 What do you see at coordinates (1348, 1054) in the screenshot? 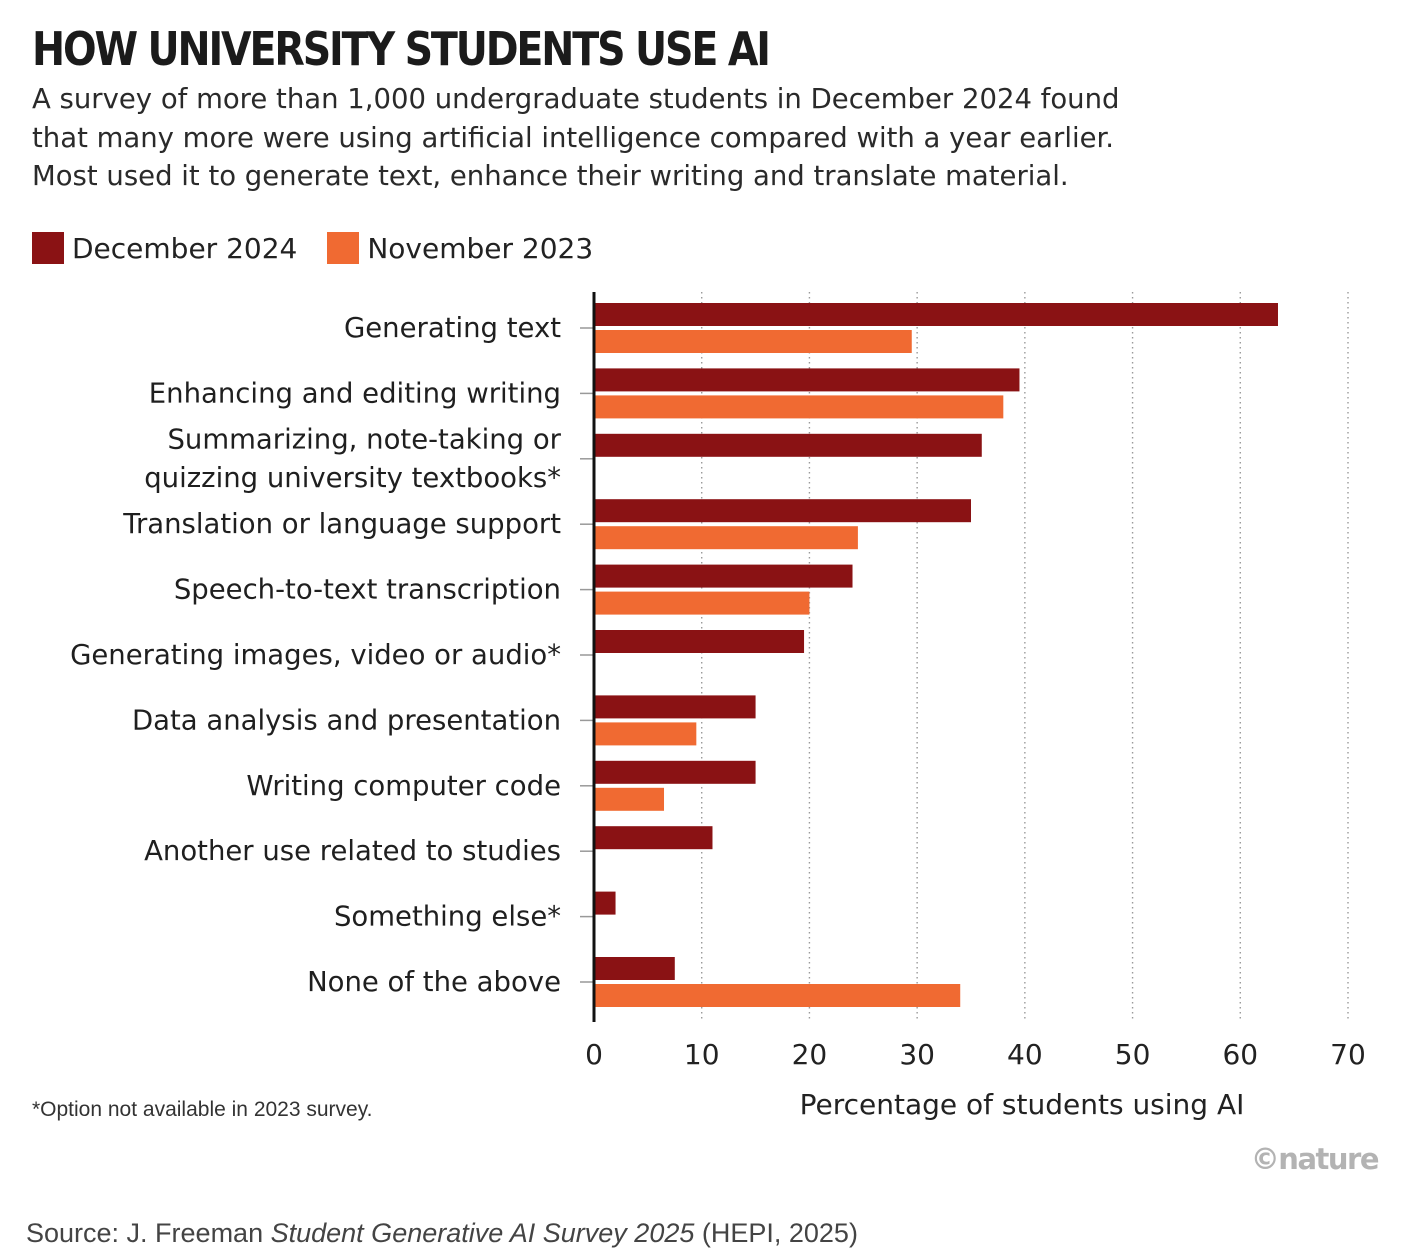
I see `x-tick-label: 70` at bounding box center [1348, 1054].